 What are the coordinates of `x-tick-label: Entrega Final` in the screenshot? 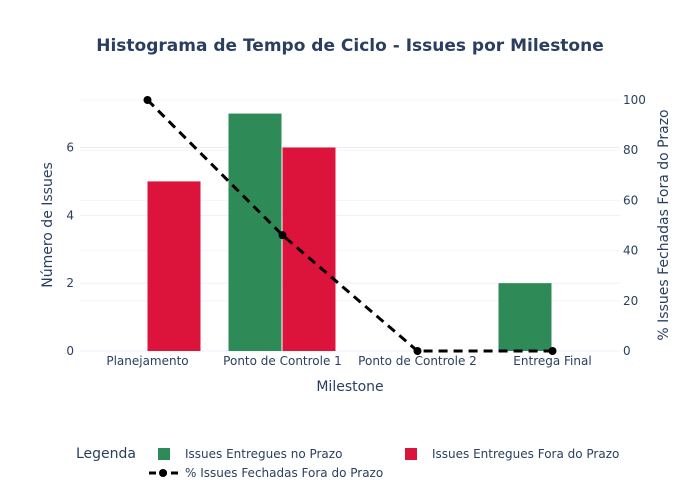 It's located at (552, 361).